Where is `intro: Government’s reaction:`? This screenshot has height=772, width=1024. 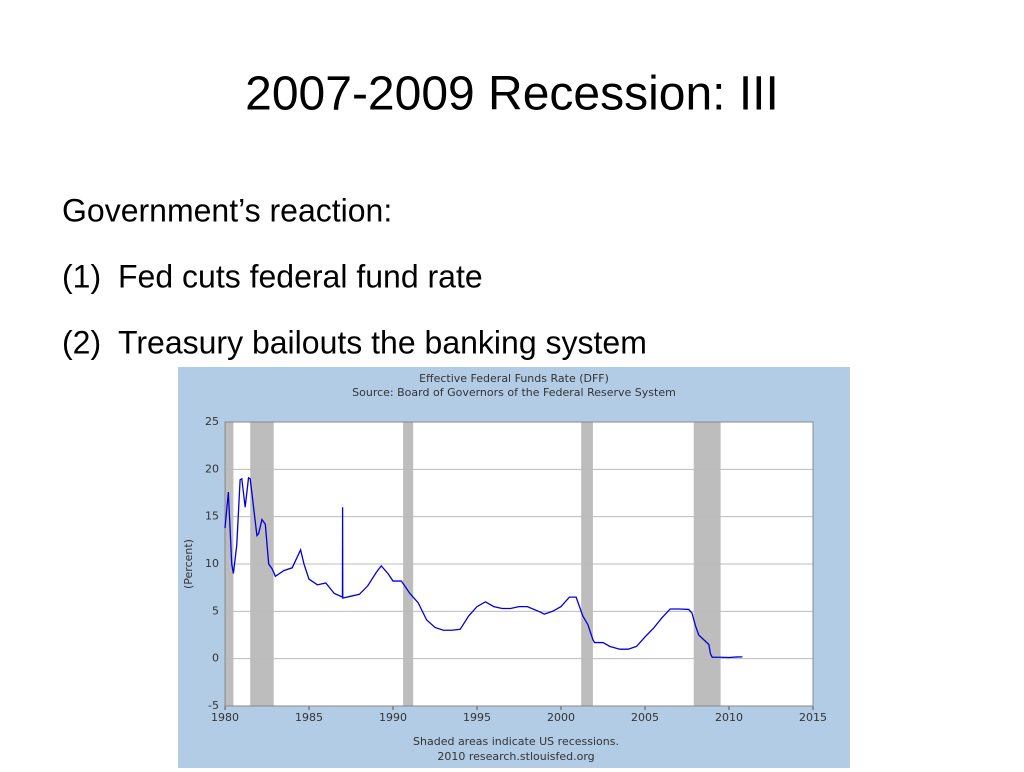 intro: Government’s reaction: is located at coordinates (227, 210).